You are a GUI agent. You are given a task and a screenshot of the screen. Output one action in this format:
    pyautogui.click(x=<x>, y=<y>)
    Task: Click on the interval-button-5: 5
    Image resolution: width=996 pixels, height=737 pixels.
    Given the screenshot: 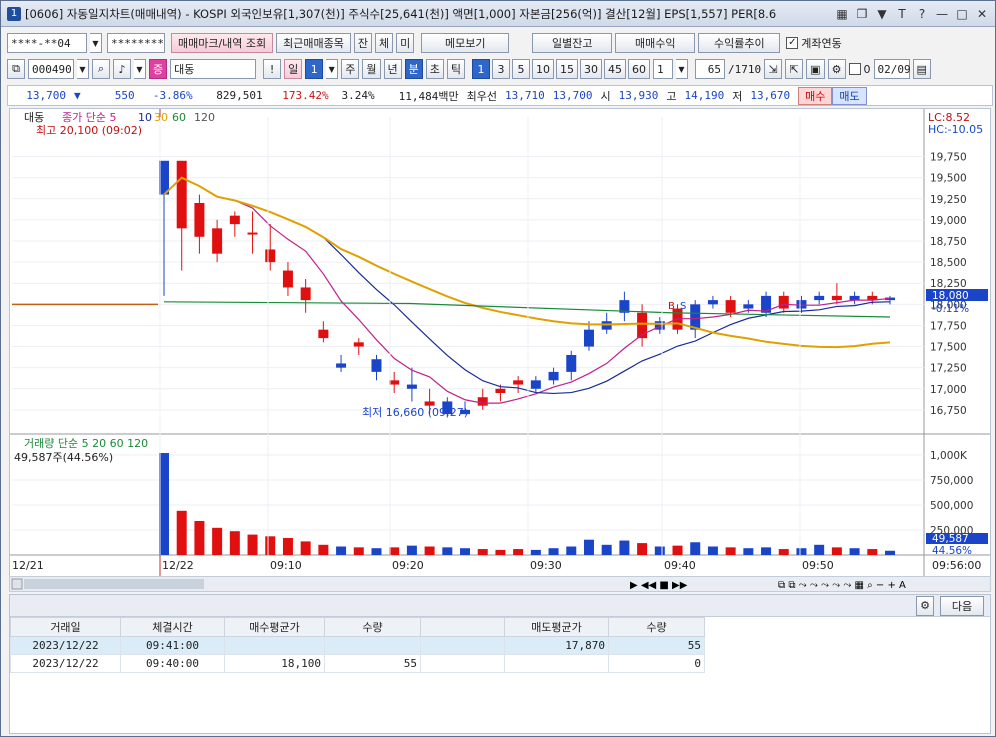 What is the action you would take?
    pyautogui.click(x=521, y=69)
    